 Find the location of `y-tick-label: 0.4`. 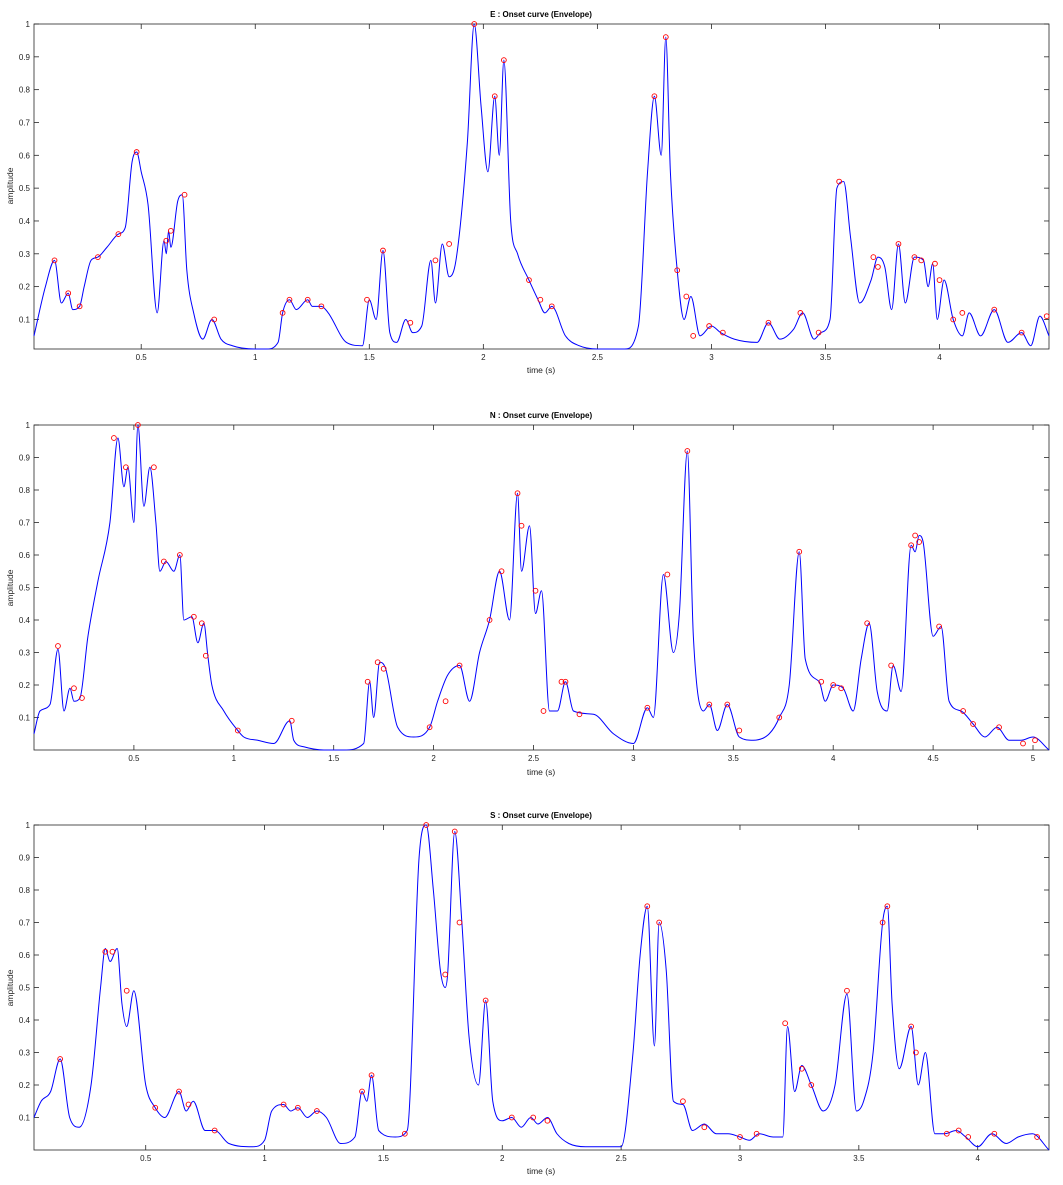

y-tick-label: 0.4 is located at coordinates (25, 221).